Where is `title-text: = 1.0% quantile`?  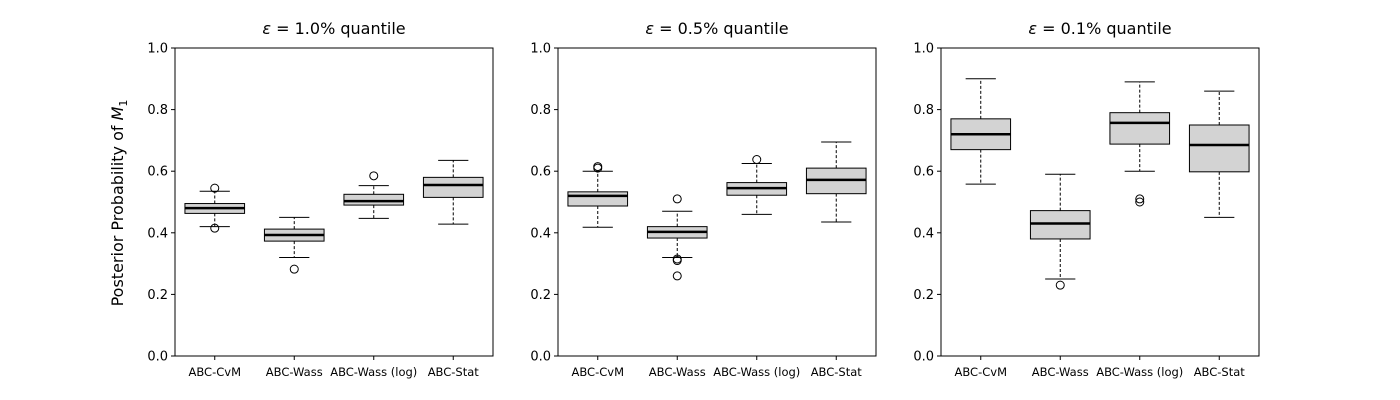 title-text: = 1.0% quantile is located at coordinates (338, 28).